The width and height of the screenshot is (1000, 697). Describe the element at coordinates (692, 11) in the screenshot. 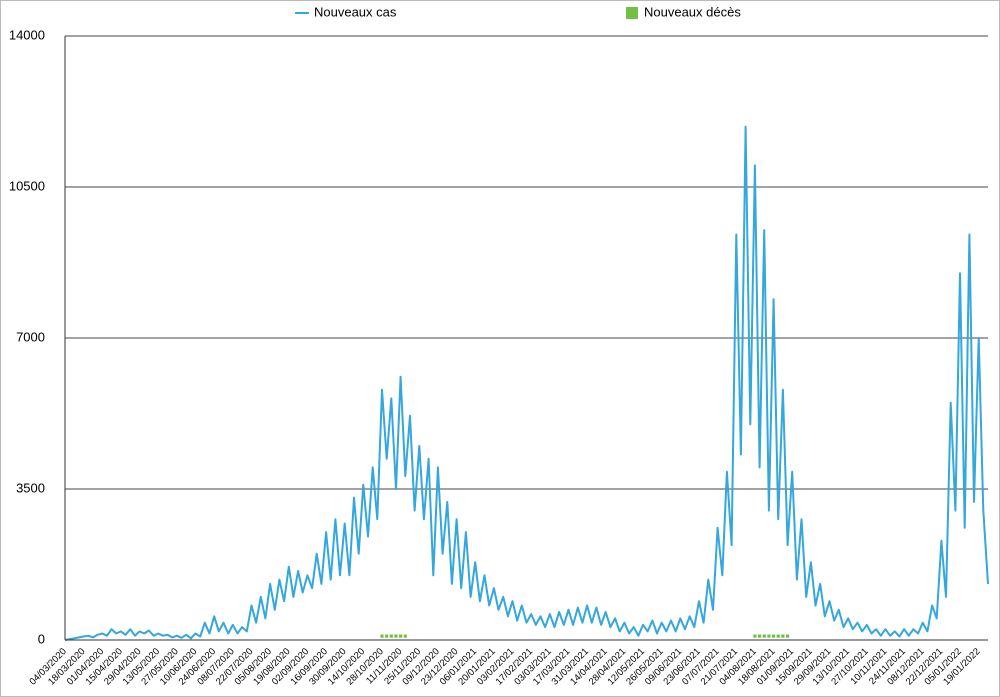

I see `legend-label: Nouveaux décès` at that location.